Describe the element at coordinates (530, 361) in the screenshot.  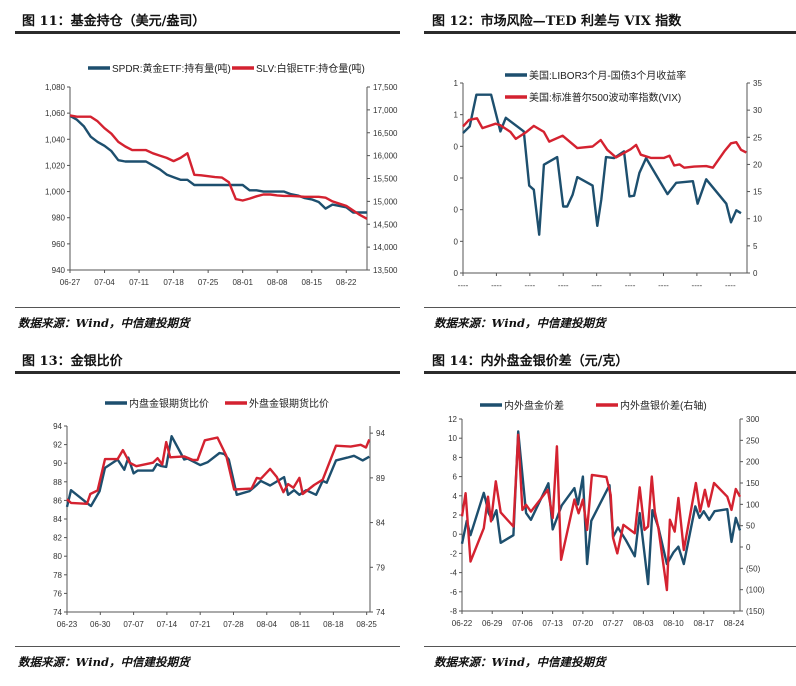
I see `figure-14-title: 图 14：内外盘金银价差（元/克）` at that location.